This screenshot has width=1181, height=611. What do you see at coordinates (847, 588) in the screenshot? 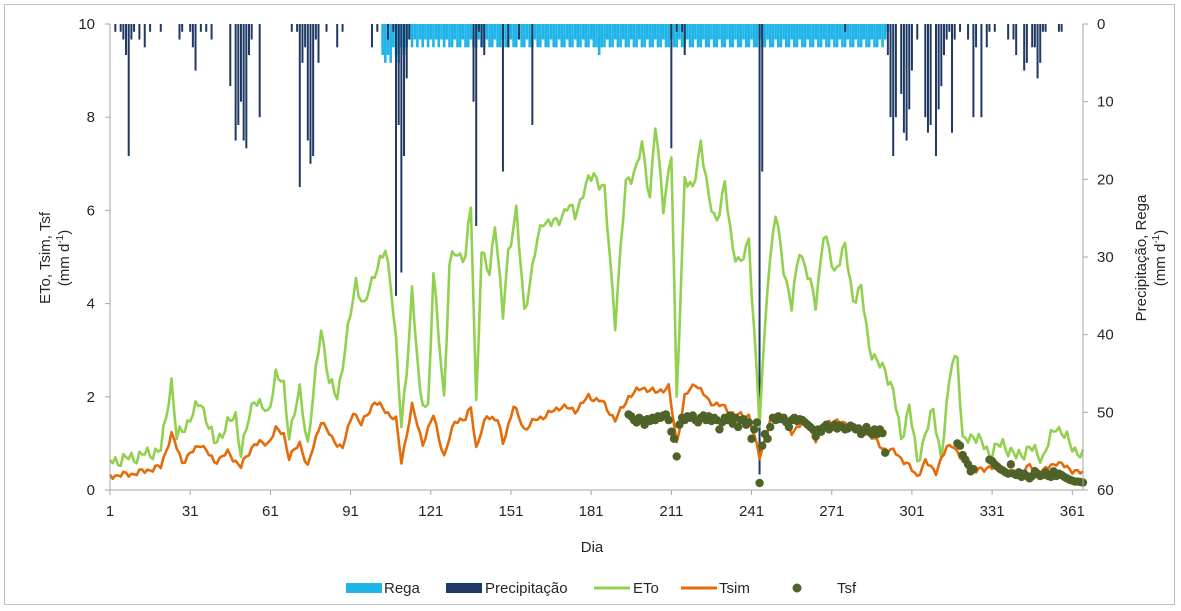
I see `legend-label-tsf: Tsf` at bounding box center [847, 588].